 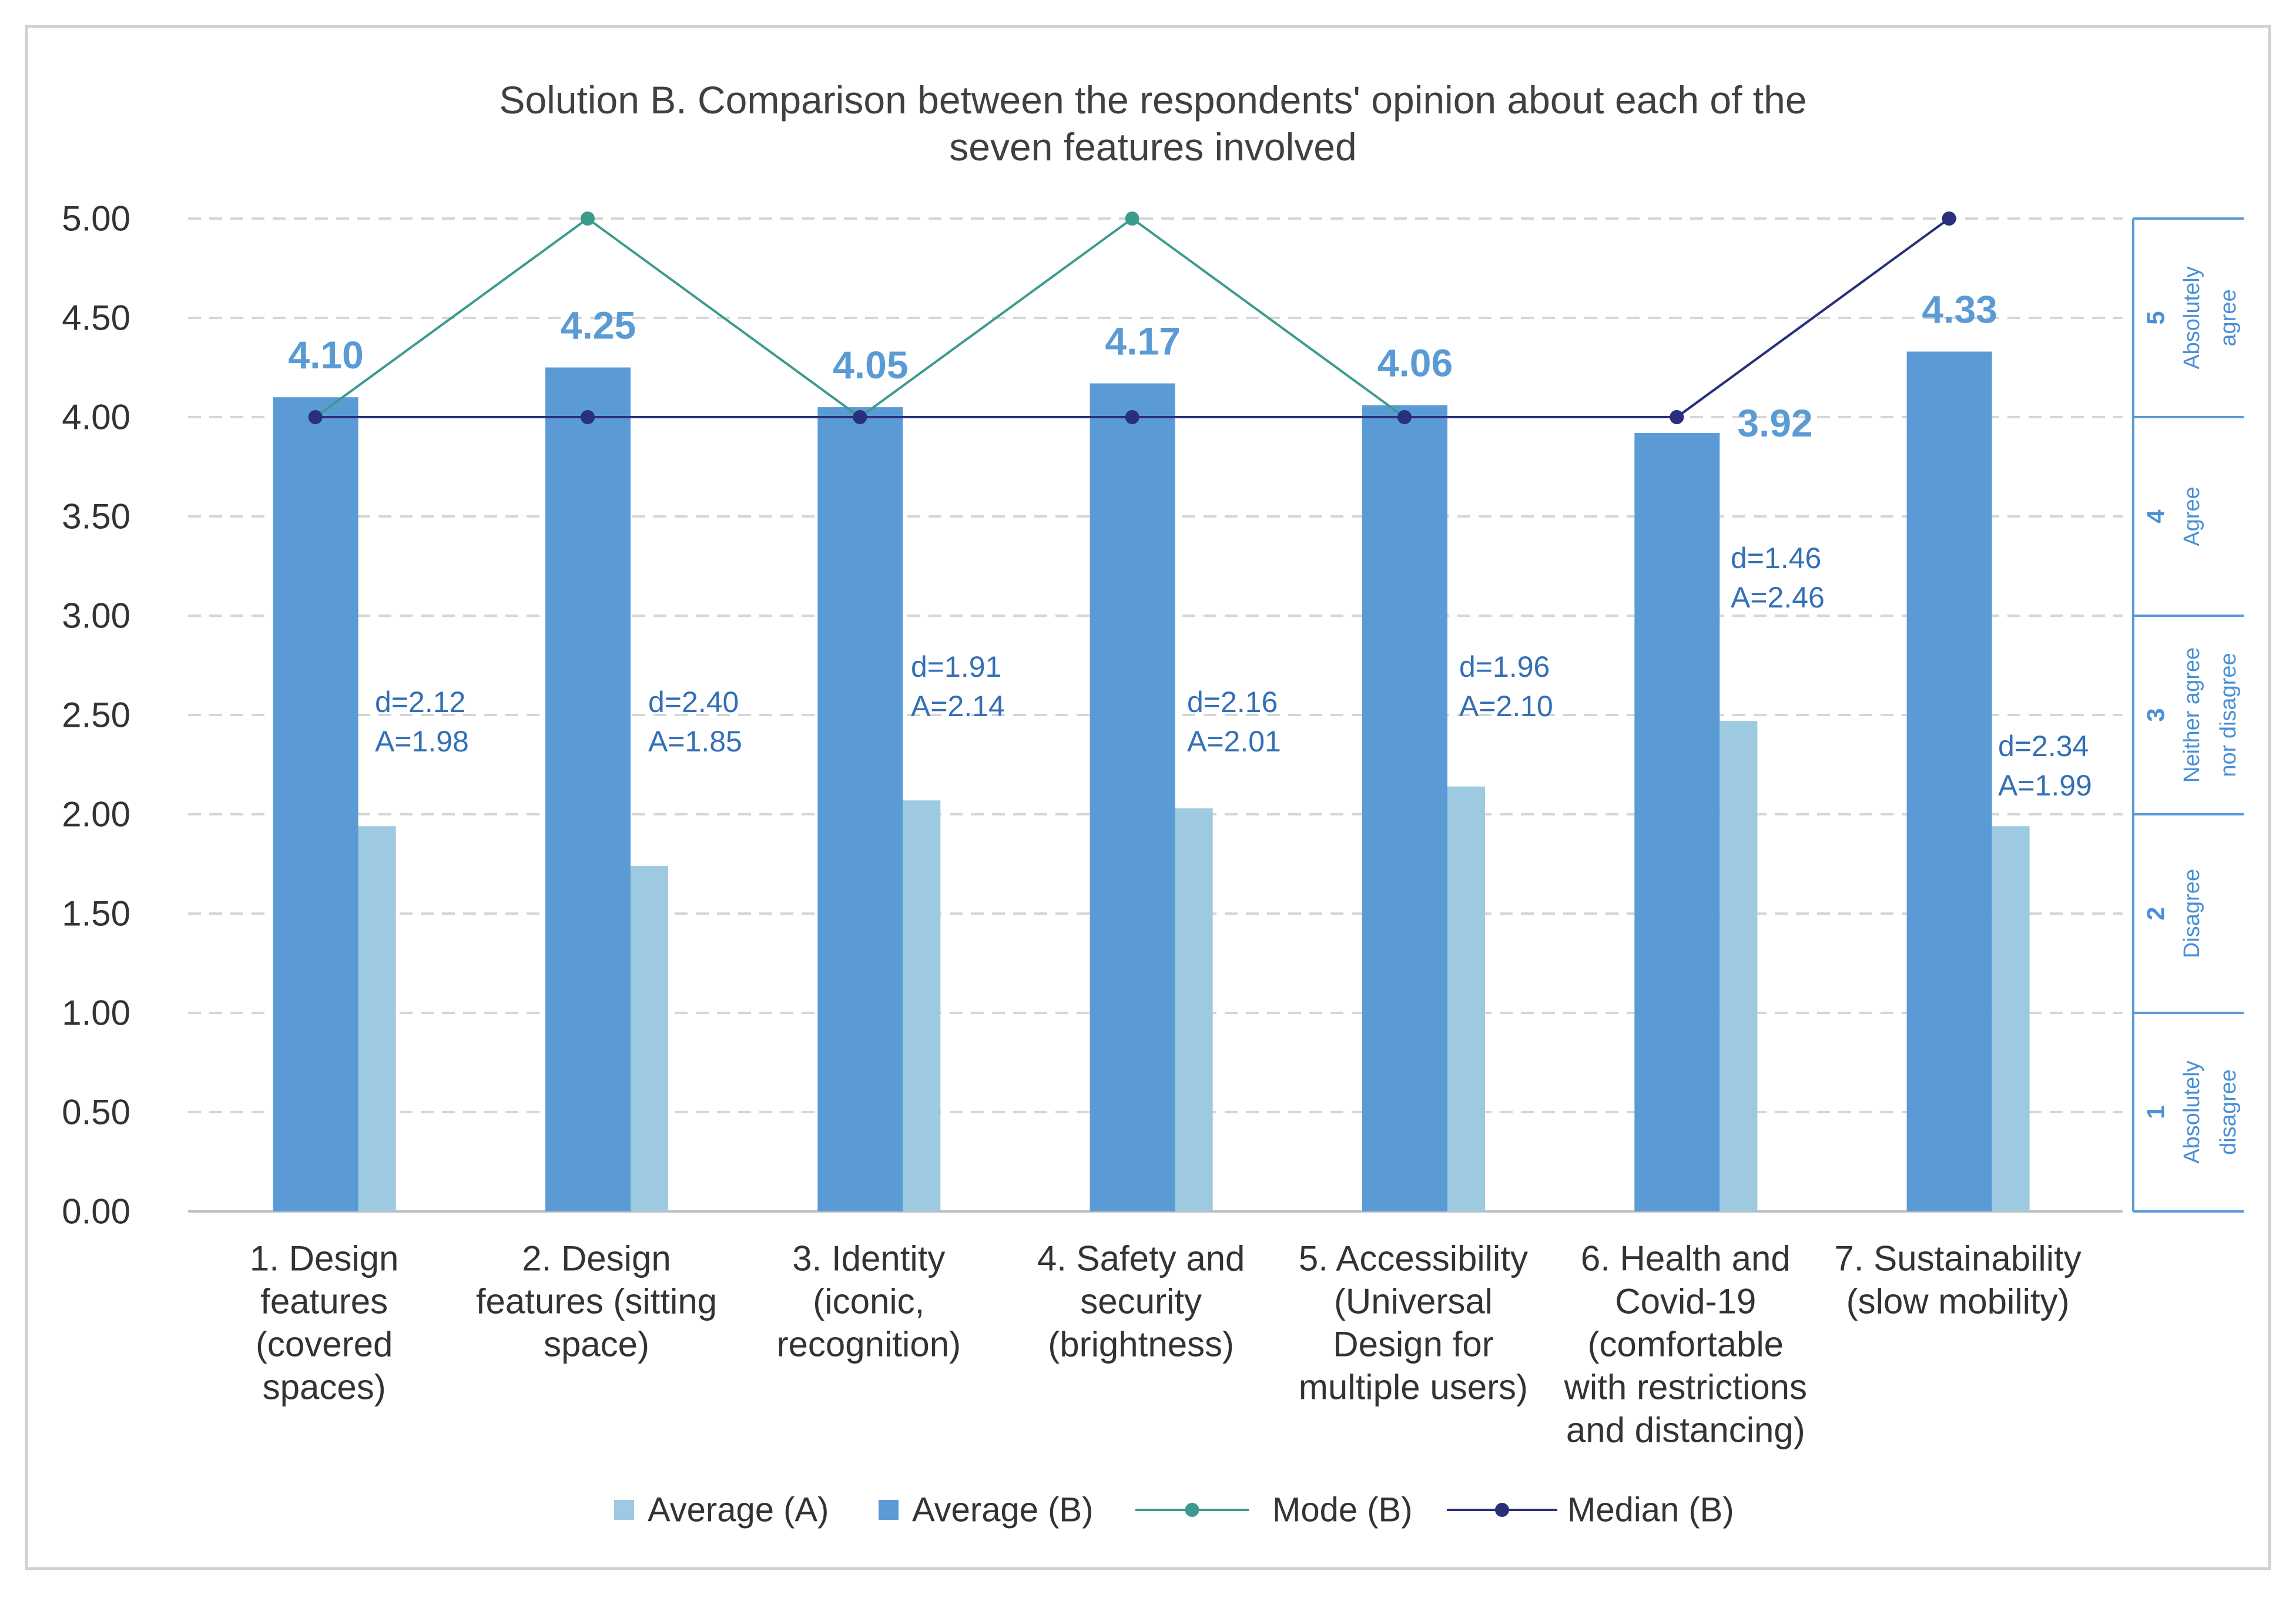 What do you see at coordinates (96, 914) in the screenshot?
I see `y-tick-label: 1.50` at bounding box center [96, 914].